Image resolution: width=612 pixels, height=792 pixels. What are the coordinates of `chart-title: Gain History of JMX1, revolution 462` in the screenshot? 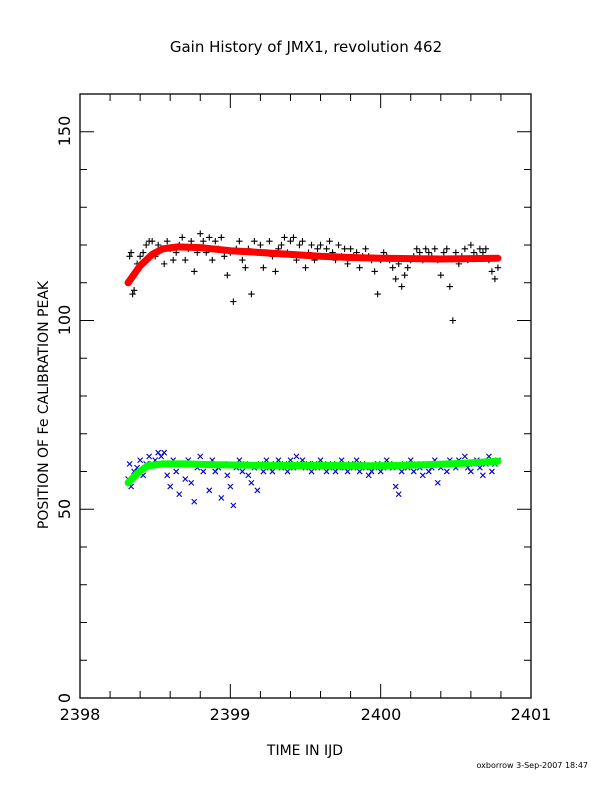 It's located at (306, 47).